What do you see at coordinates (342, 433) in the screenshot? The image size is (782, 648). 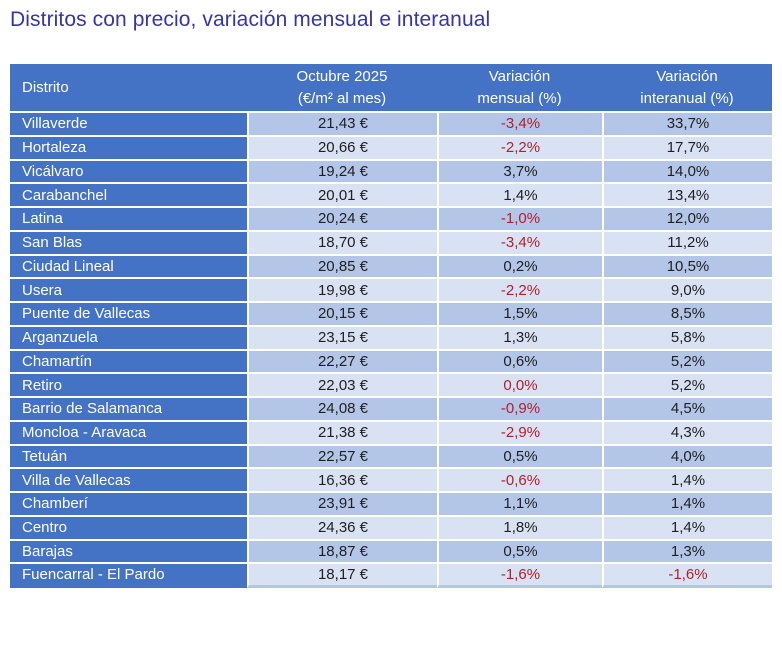 I see `price-cell: 21,38 €` at bounding box center [342, 433].